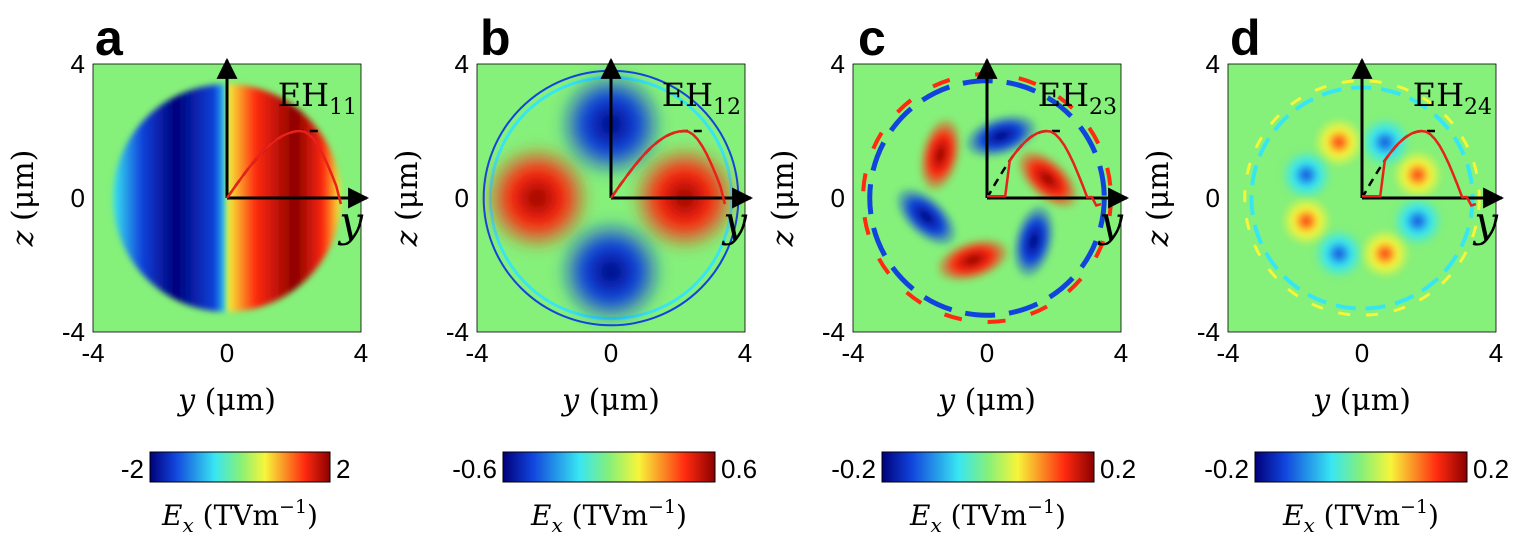 The image size is (1526, 542). I want to click on panel-letter: b, so click(495, 38).